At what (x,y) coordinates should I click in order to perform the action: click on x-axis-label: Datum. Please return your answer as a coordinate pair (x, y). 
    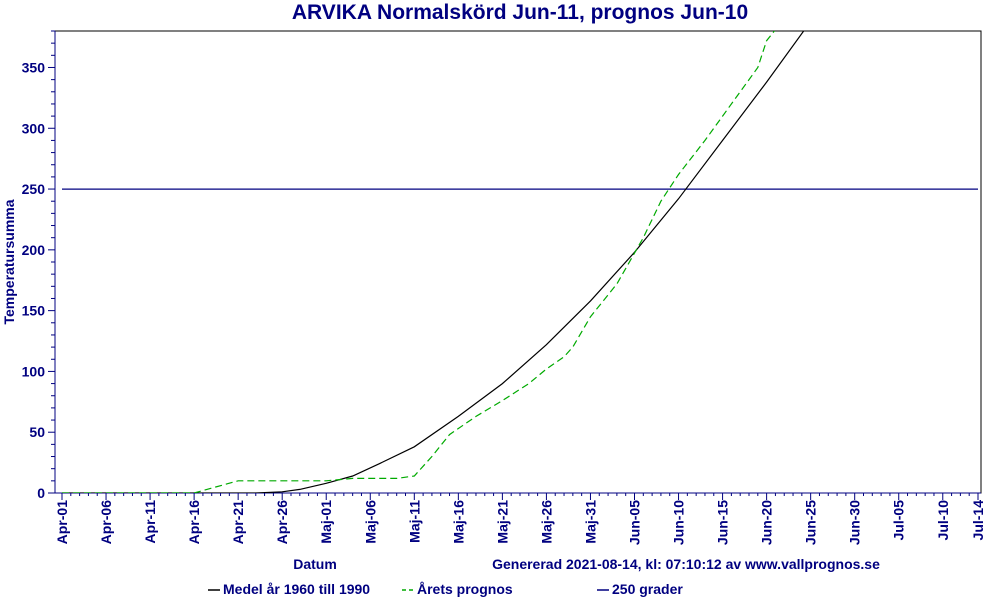
    Looking at the image, I should click on (315, 564).